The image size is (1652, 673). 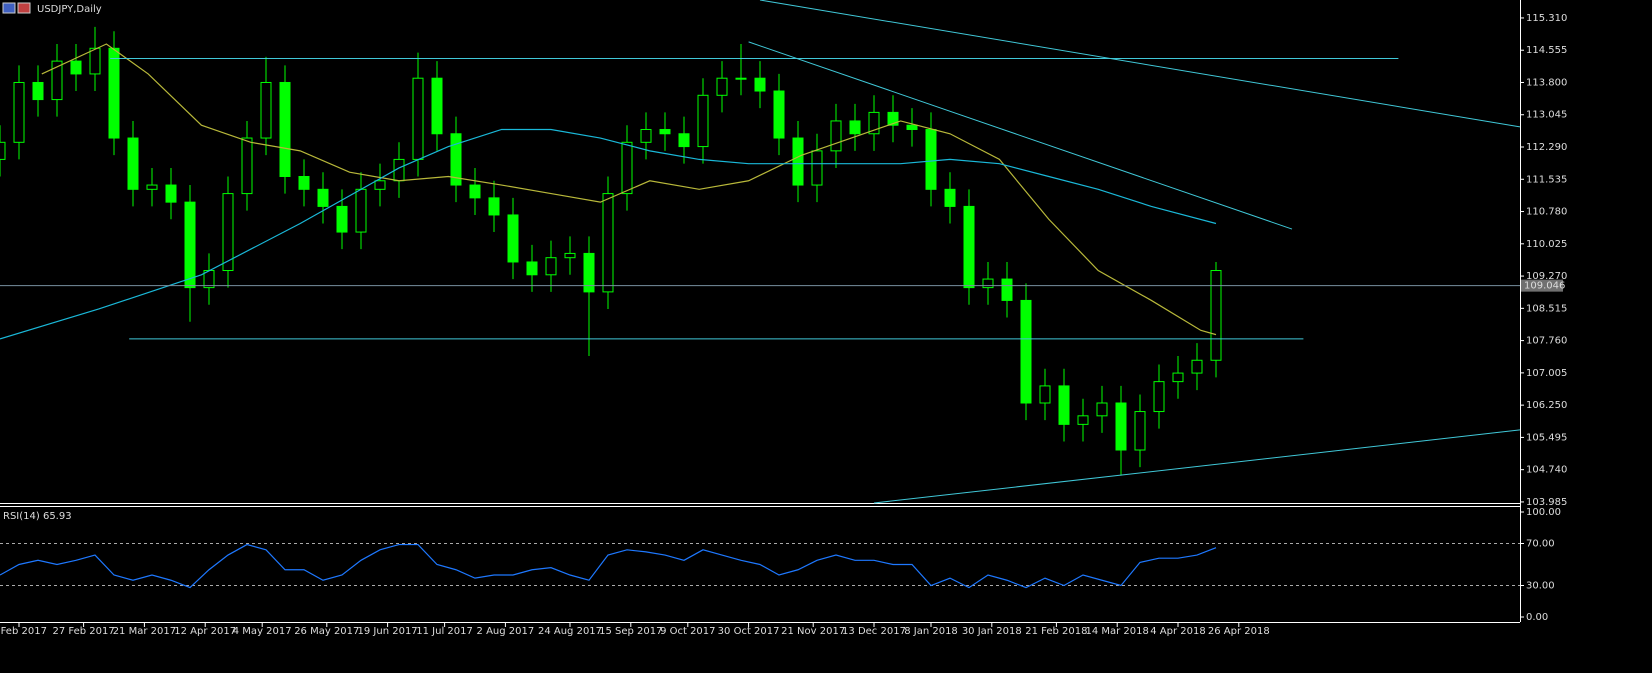 What do you see at coordinates (1546, 276) in the screenshot?
I see `y-tick-label: 109.270` at bounding box center [1546, 276].